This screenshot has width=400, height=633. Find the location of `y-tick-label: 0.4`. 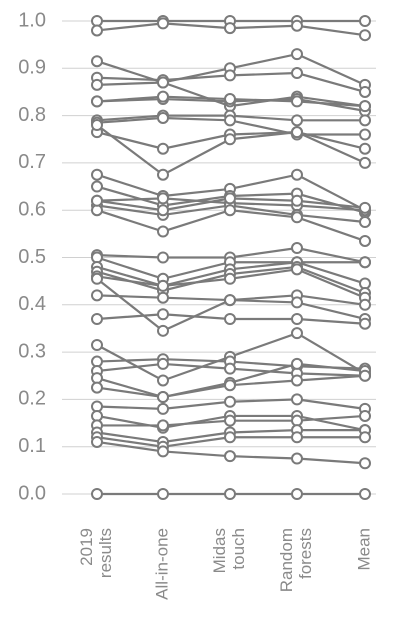

y-tick-label: 0.4 is located at coordinates (32, 304).